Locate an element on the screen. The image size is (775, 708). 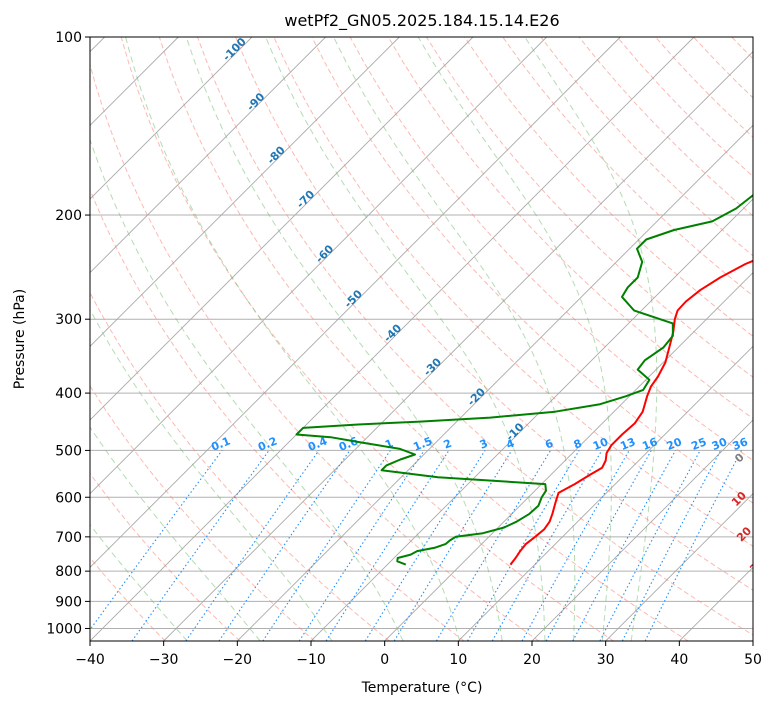
x-tick-label: 10 is located at coordinates (458, 660).